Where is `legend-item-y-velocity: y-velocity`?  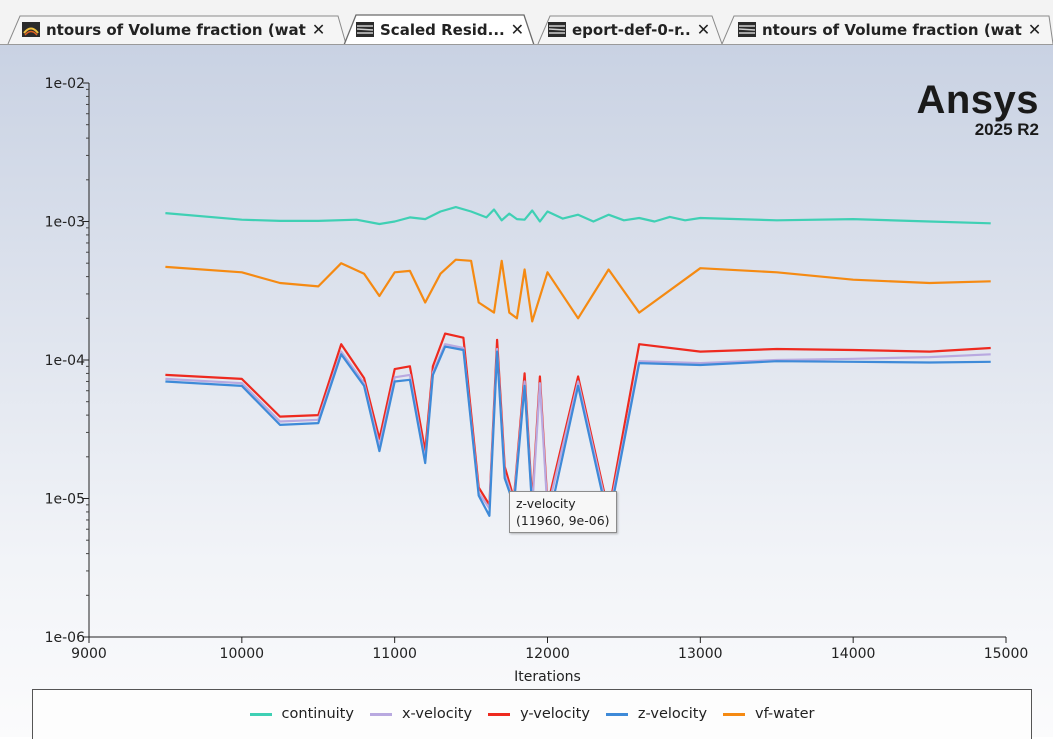 legend-item-y-velocity: y-velocity is located at coordinates (539, 714).